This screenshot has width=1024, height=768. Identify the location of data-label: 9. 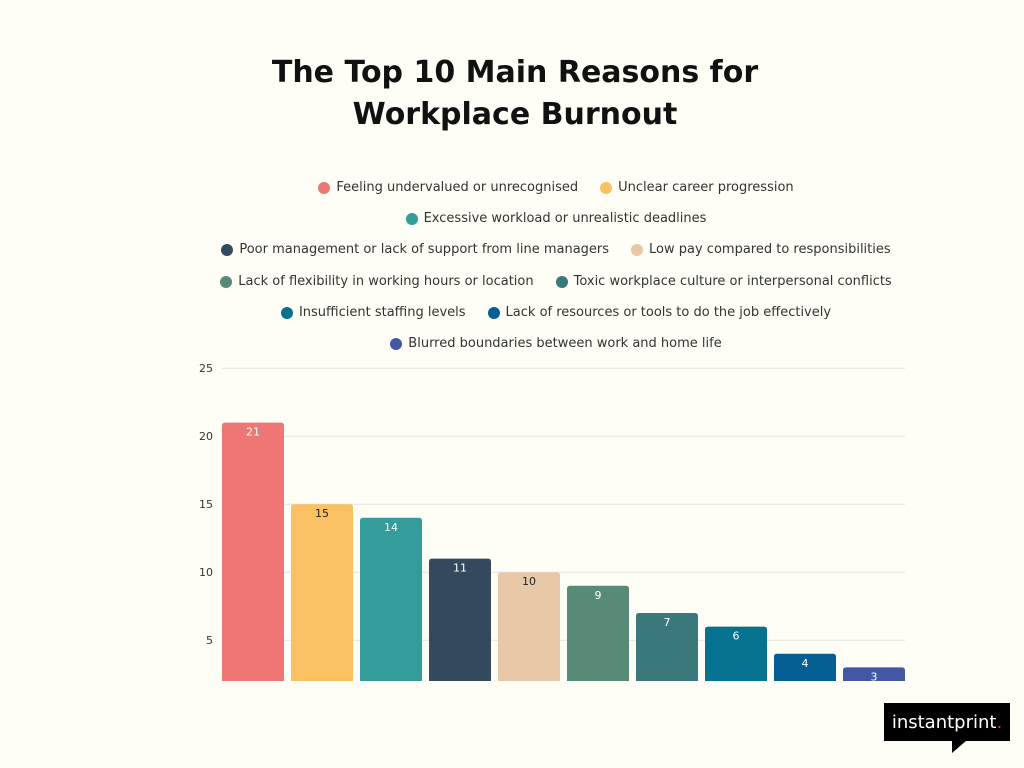
(598, 595).